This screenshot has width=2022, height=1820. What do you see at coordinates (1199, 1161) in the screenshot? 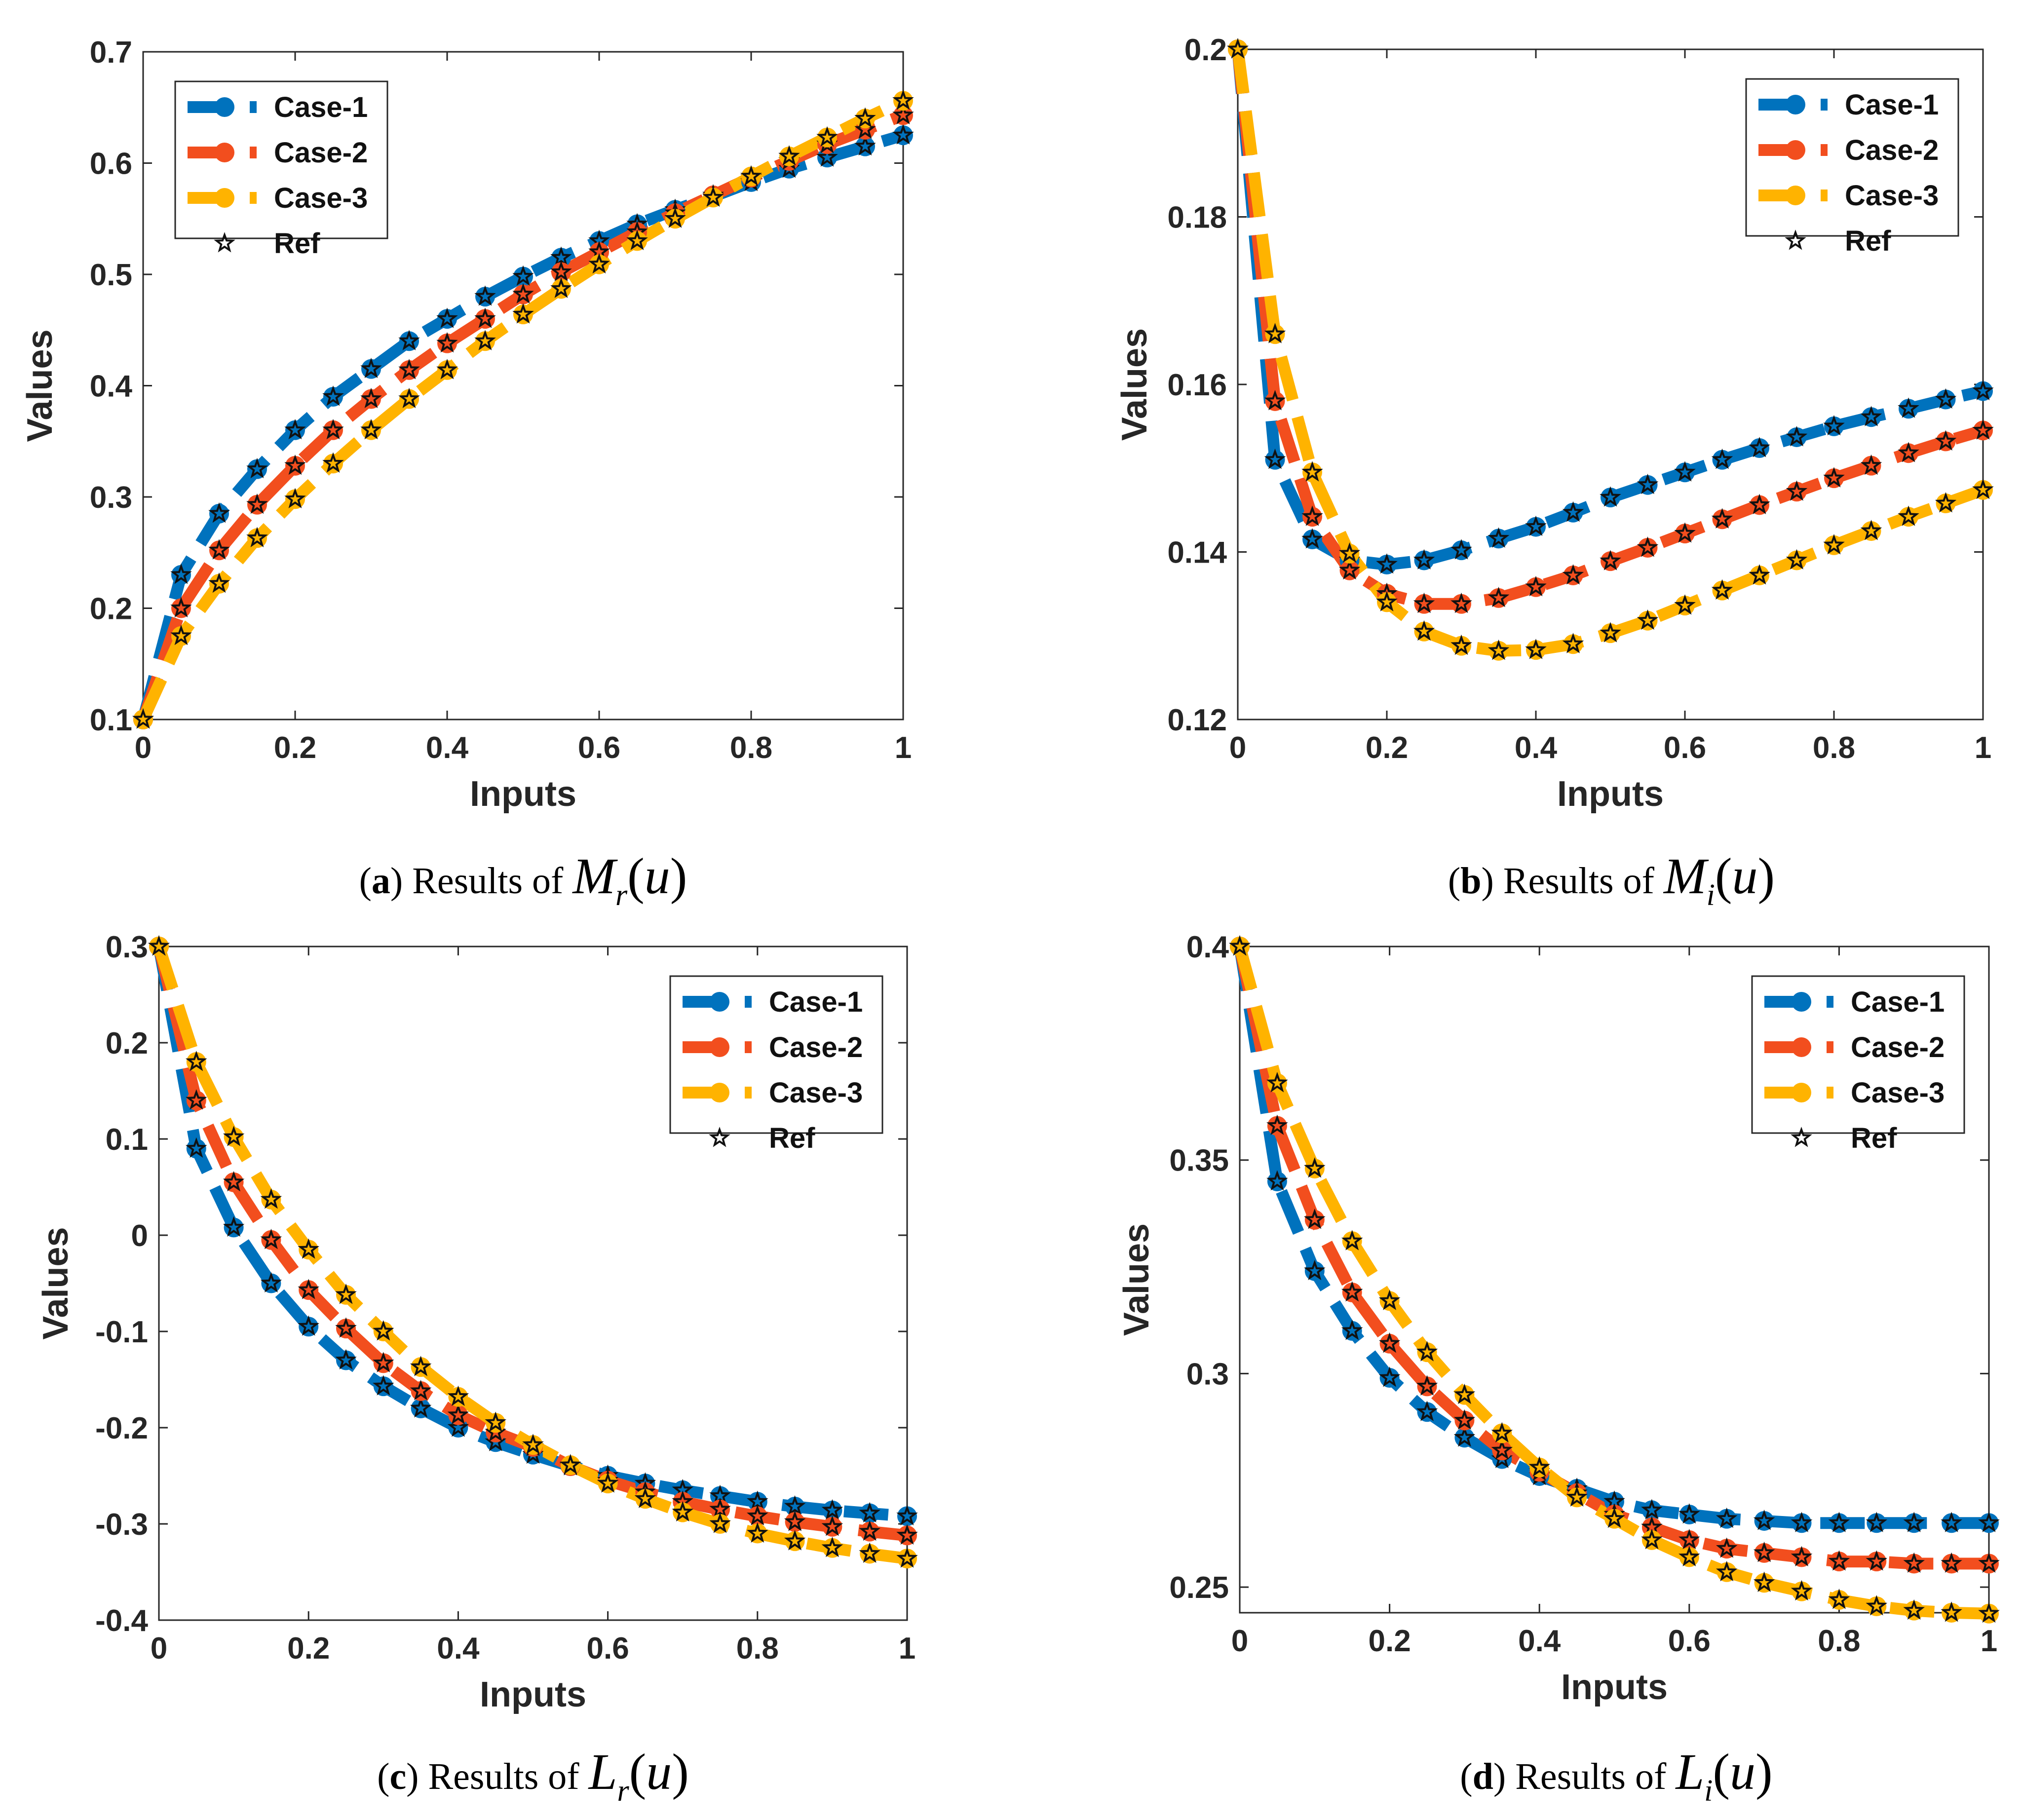
I see `y-tick-label: 0.35` at bounding box center [1199, 1161].